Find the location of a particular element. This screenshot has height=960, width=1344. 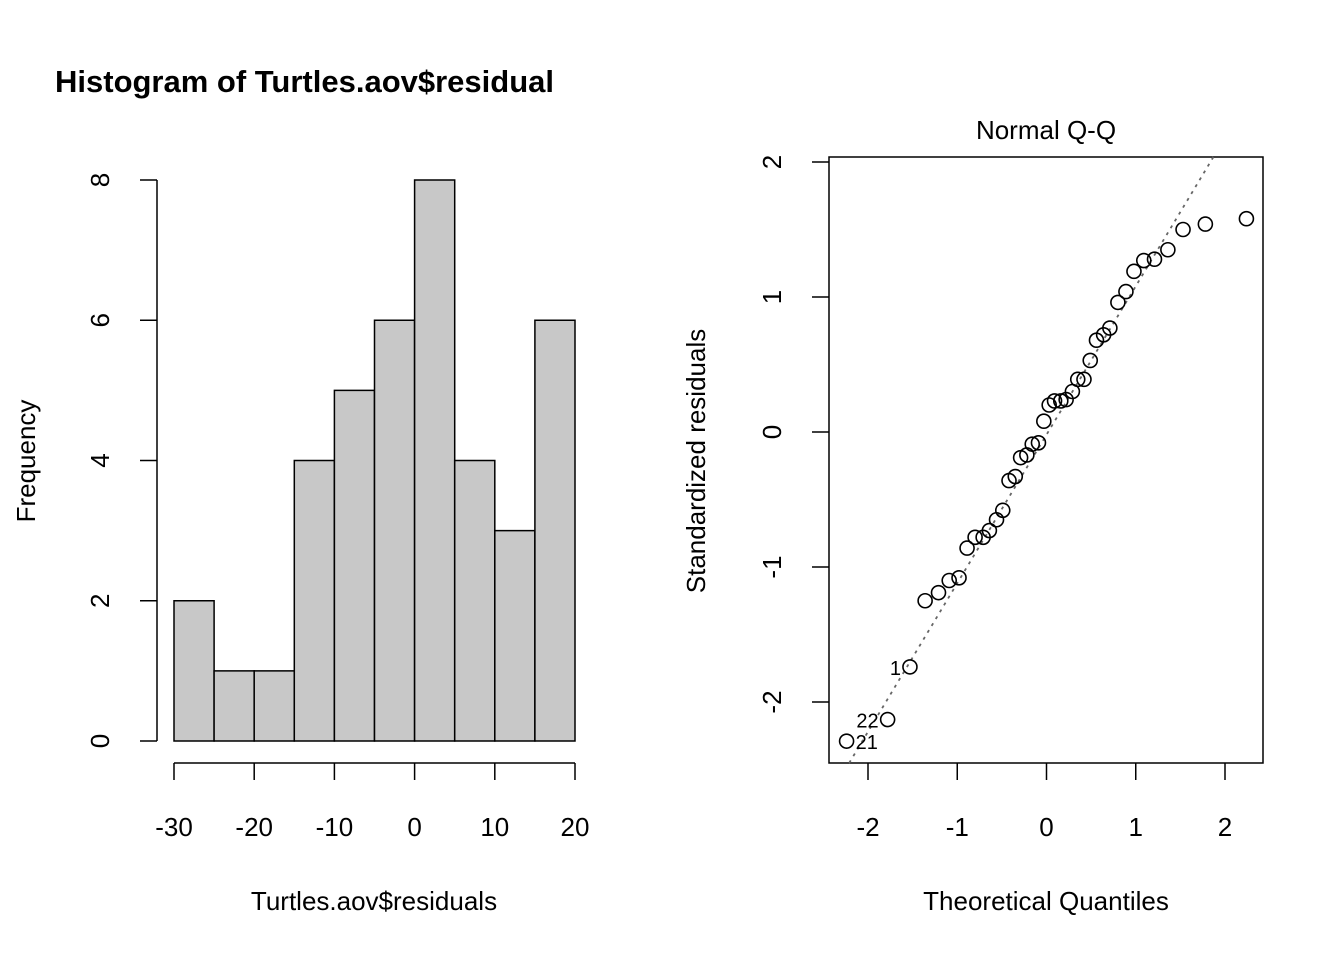

histogram-xlabel: Turtles.aov$residuals is located at coordinates (374, 901).